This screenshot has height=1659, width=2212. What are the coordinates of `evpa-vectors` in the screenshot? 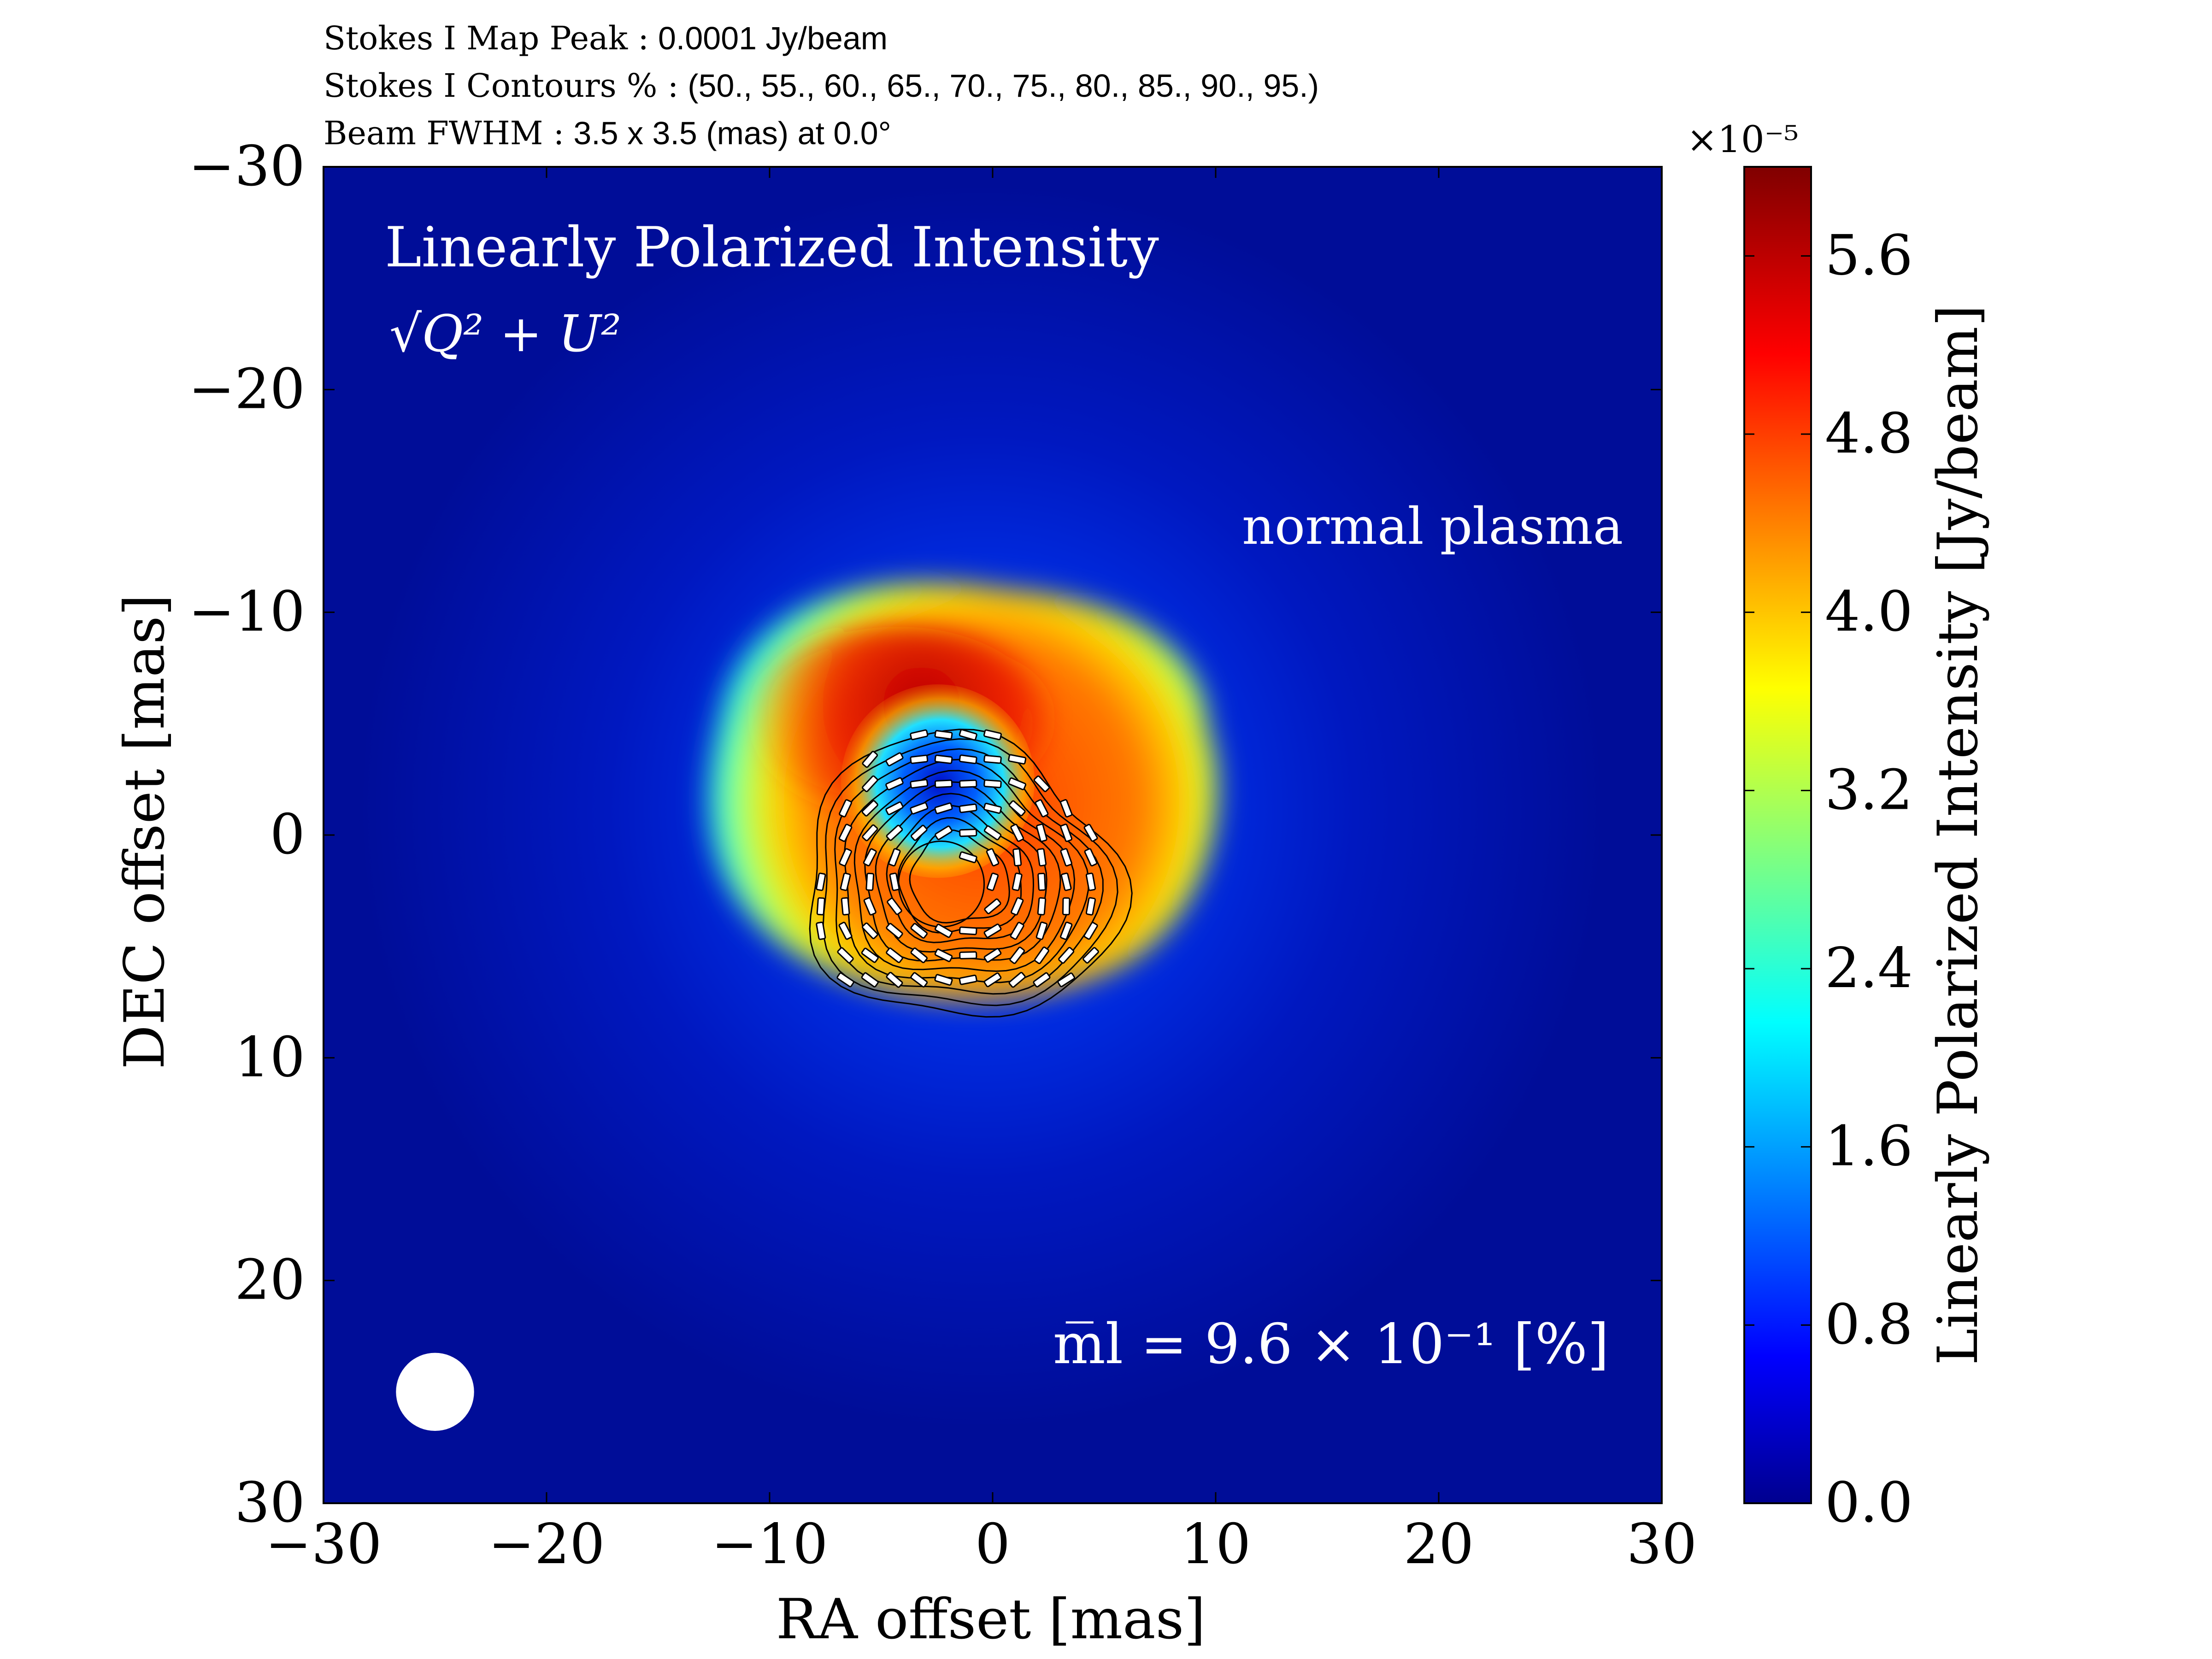 It's located at (957, 858).